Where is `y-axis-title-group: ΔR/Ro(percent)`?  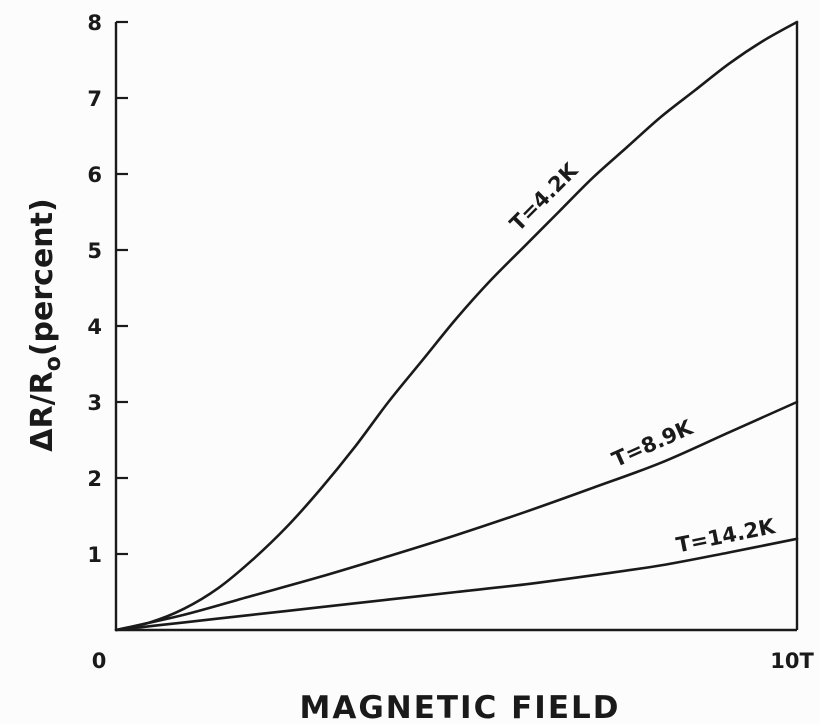 y-axis-title-group: ΔR/Ro(percent) is located at coordinates (45, 324).